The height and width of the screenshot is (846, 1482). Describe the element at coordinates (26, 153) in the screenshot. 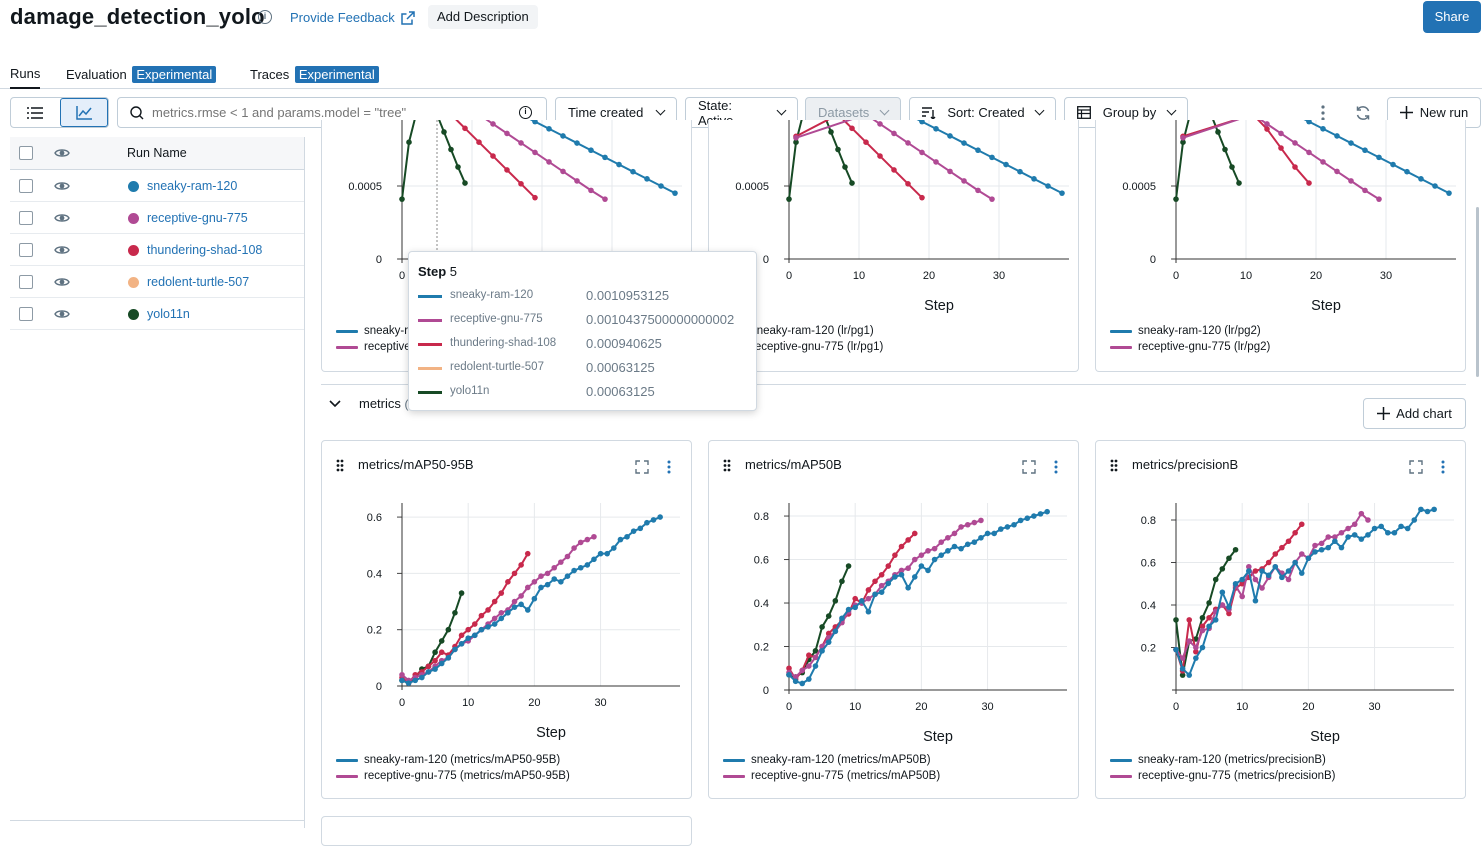

I see `select-all-checkbox` at that location.